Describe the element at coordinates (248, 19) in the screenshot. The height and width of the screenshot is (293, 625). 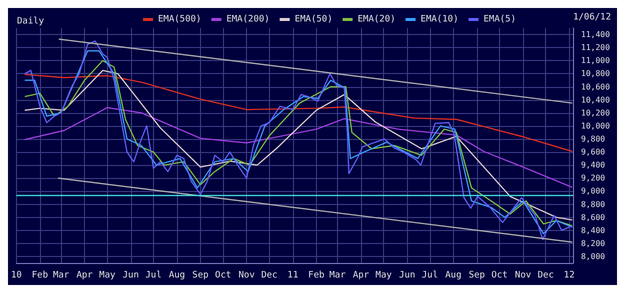
I see `legend-label: EMA(200)` at that location.